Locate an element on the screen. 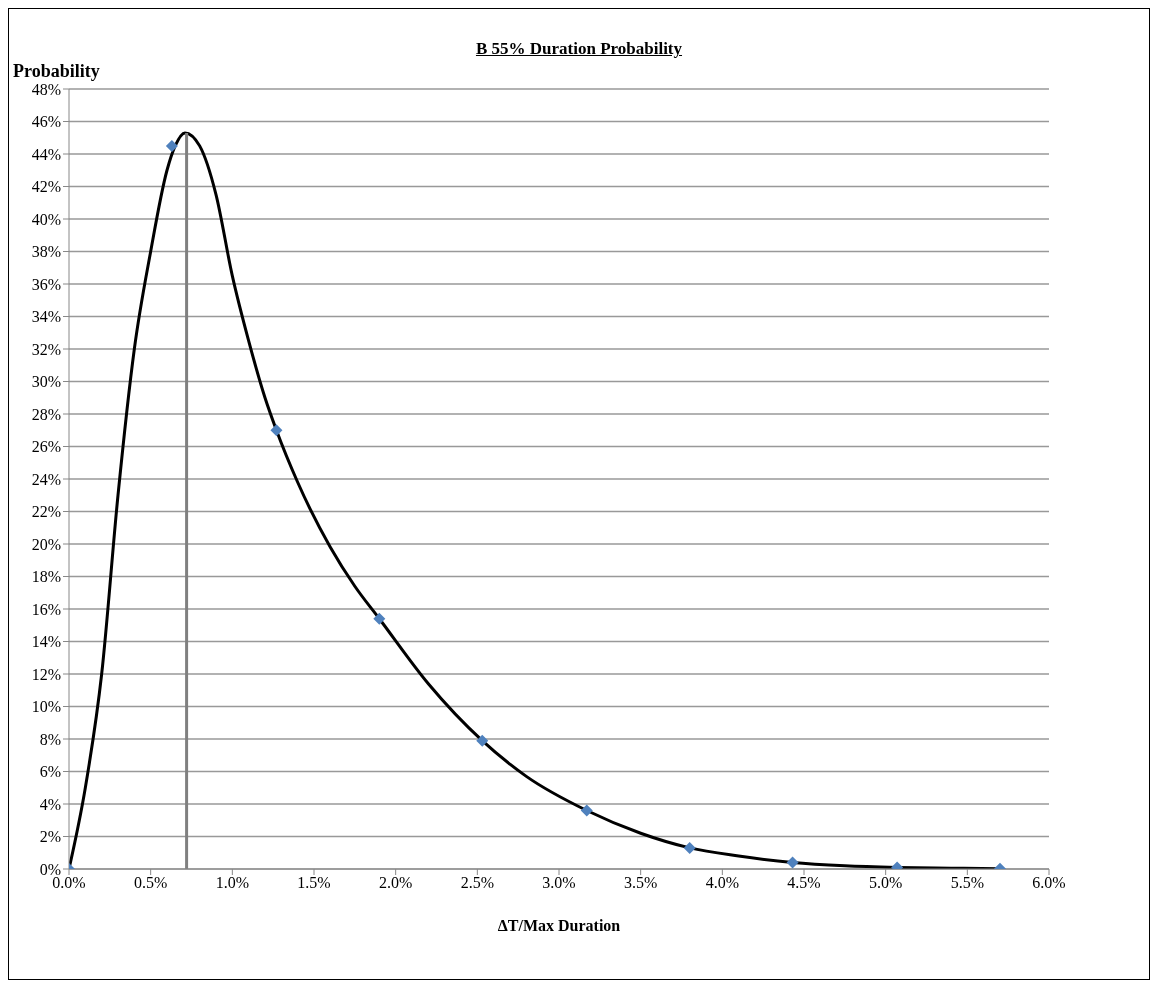  x-tick-label: 4.0% is located at coordinates (722, 883).